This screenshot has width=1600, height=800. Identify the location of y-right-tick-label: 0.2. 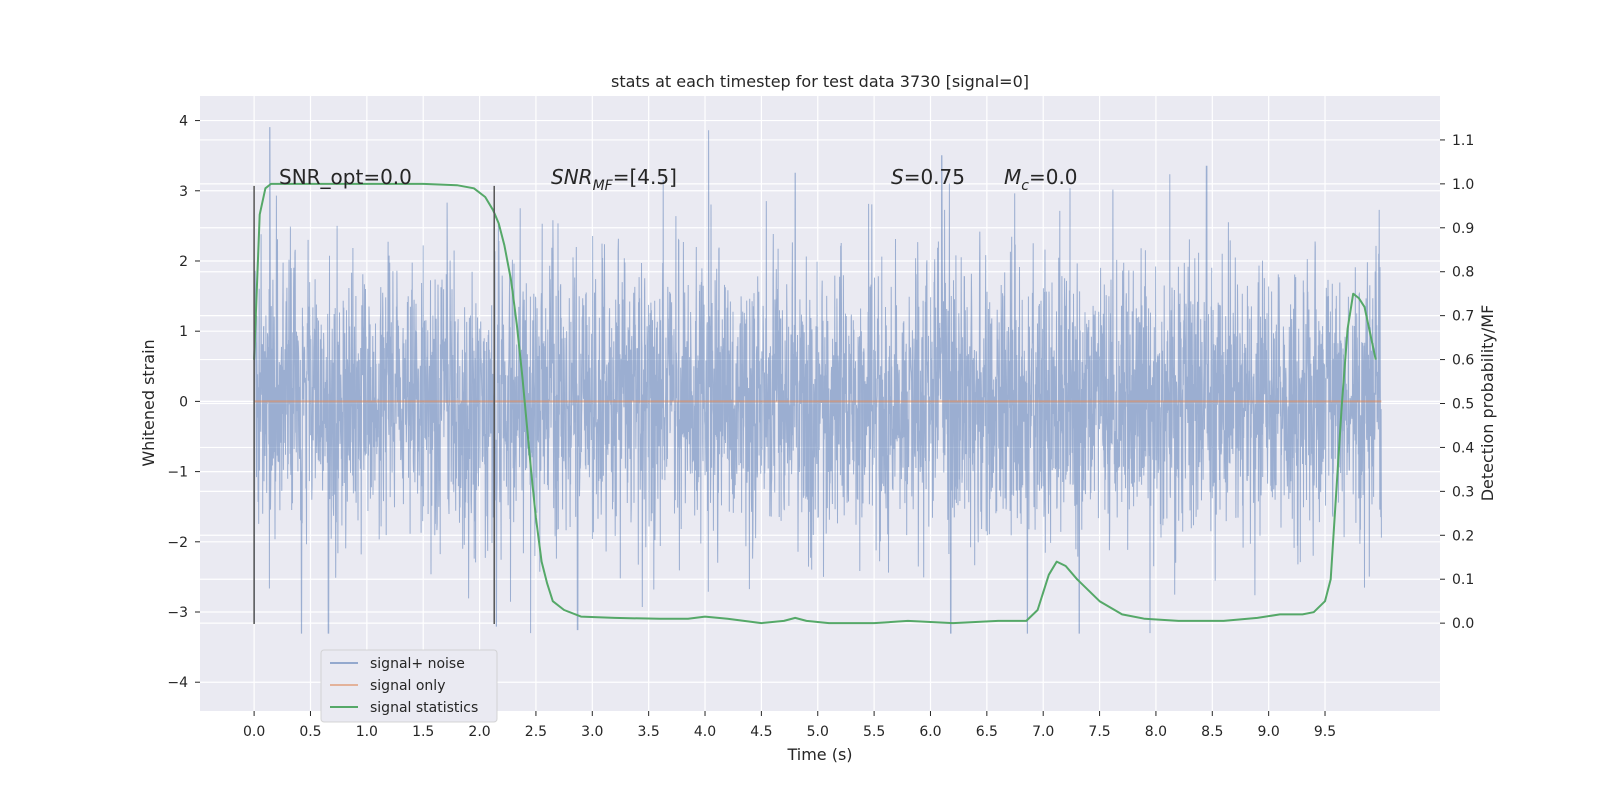
(1463, 536).